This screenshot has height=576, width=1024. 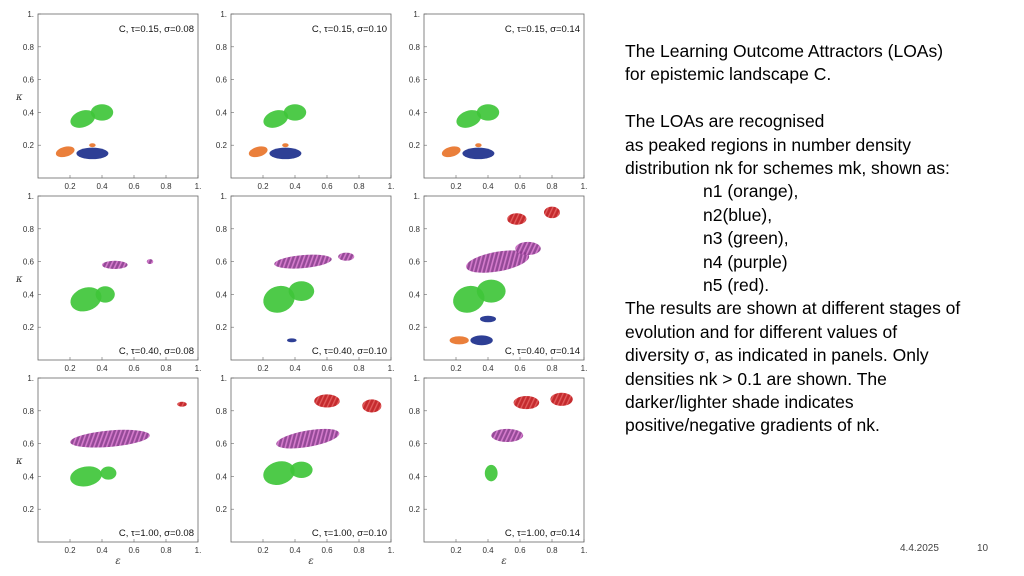 I want to click on desc-line: positive/negative gradients of nk., so click(x=752, y=425).